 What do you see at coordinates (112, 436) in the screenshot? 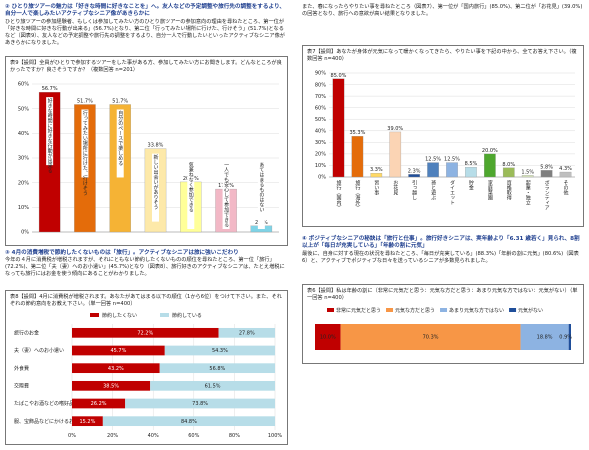
I see `x-tick-label: 20%` at bounding box center [112, 436].